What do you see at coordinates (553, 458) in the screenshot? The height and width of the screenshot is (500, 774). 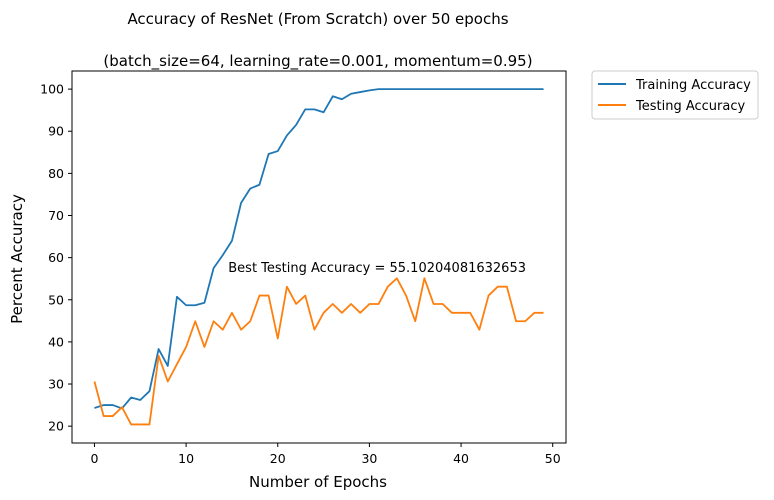 I see `x-tick-label: 50` at bounding box center [553, 458].